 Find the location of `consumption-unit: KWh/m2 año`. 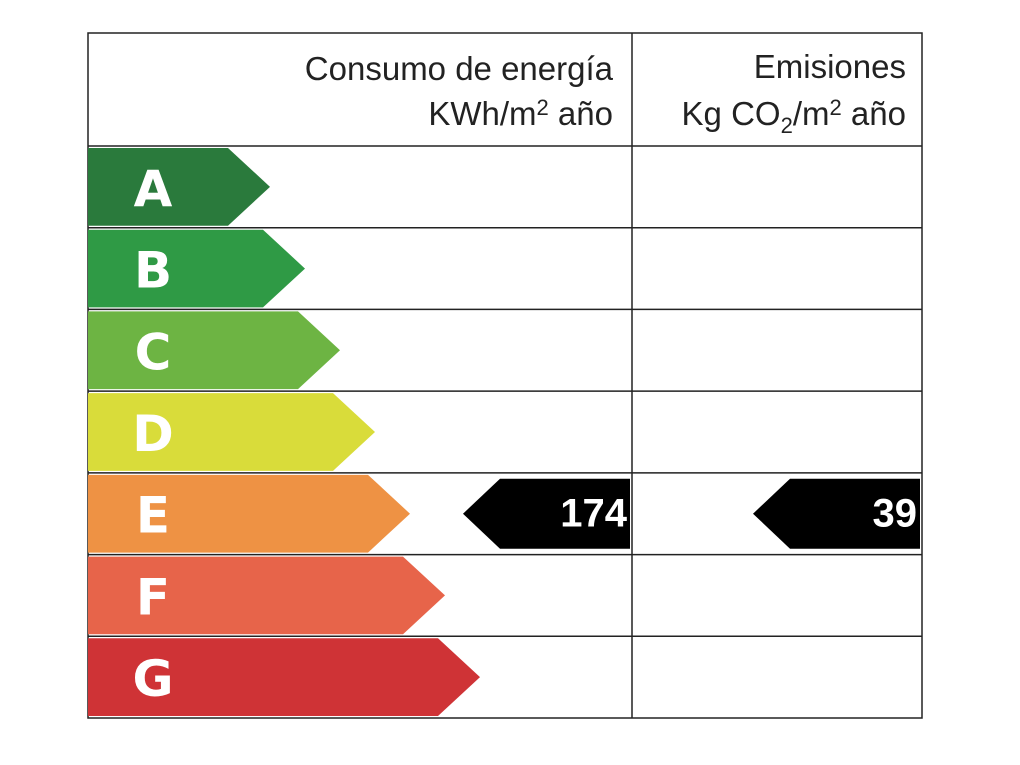

consumption-unit: KWh/m2 año is located at coordinates (520, 113).